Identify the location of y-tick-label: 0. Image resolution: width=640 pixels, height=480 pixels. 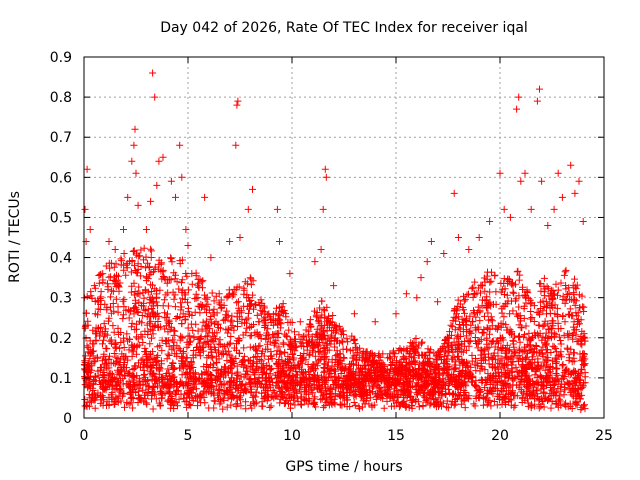
(67, 419).